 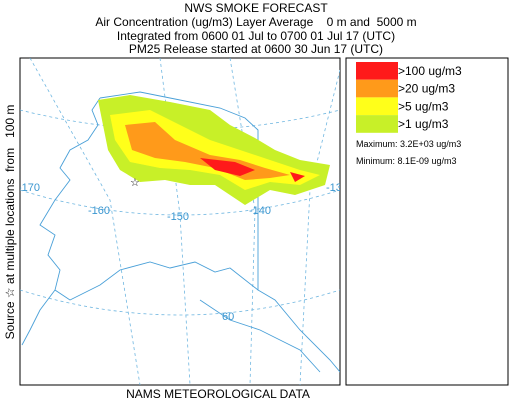 I want to click on source-star: ☆, so click(x=135, y=183).